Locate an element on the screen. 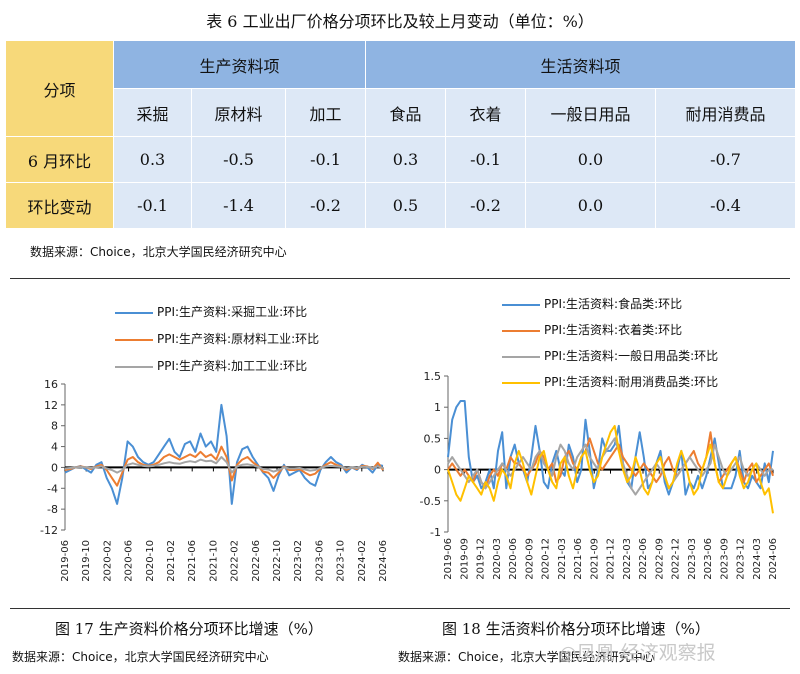 This screenshot has height=674, width=800. x-tick-label: 2023-09 is located at coordinates (724, 559).